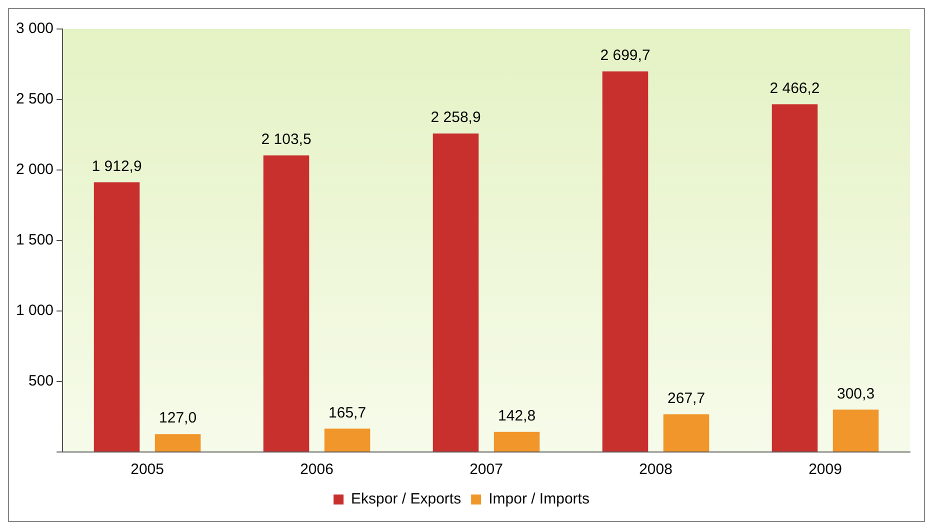 Image resolution: width=933 pixels, height=530 pixels. Describe the element at coordinates (517, 416) in the screenshot. I see `data-label: 142,8` at that location.